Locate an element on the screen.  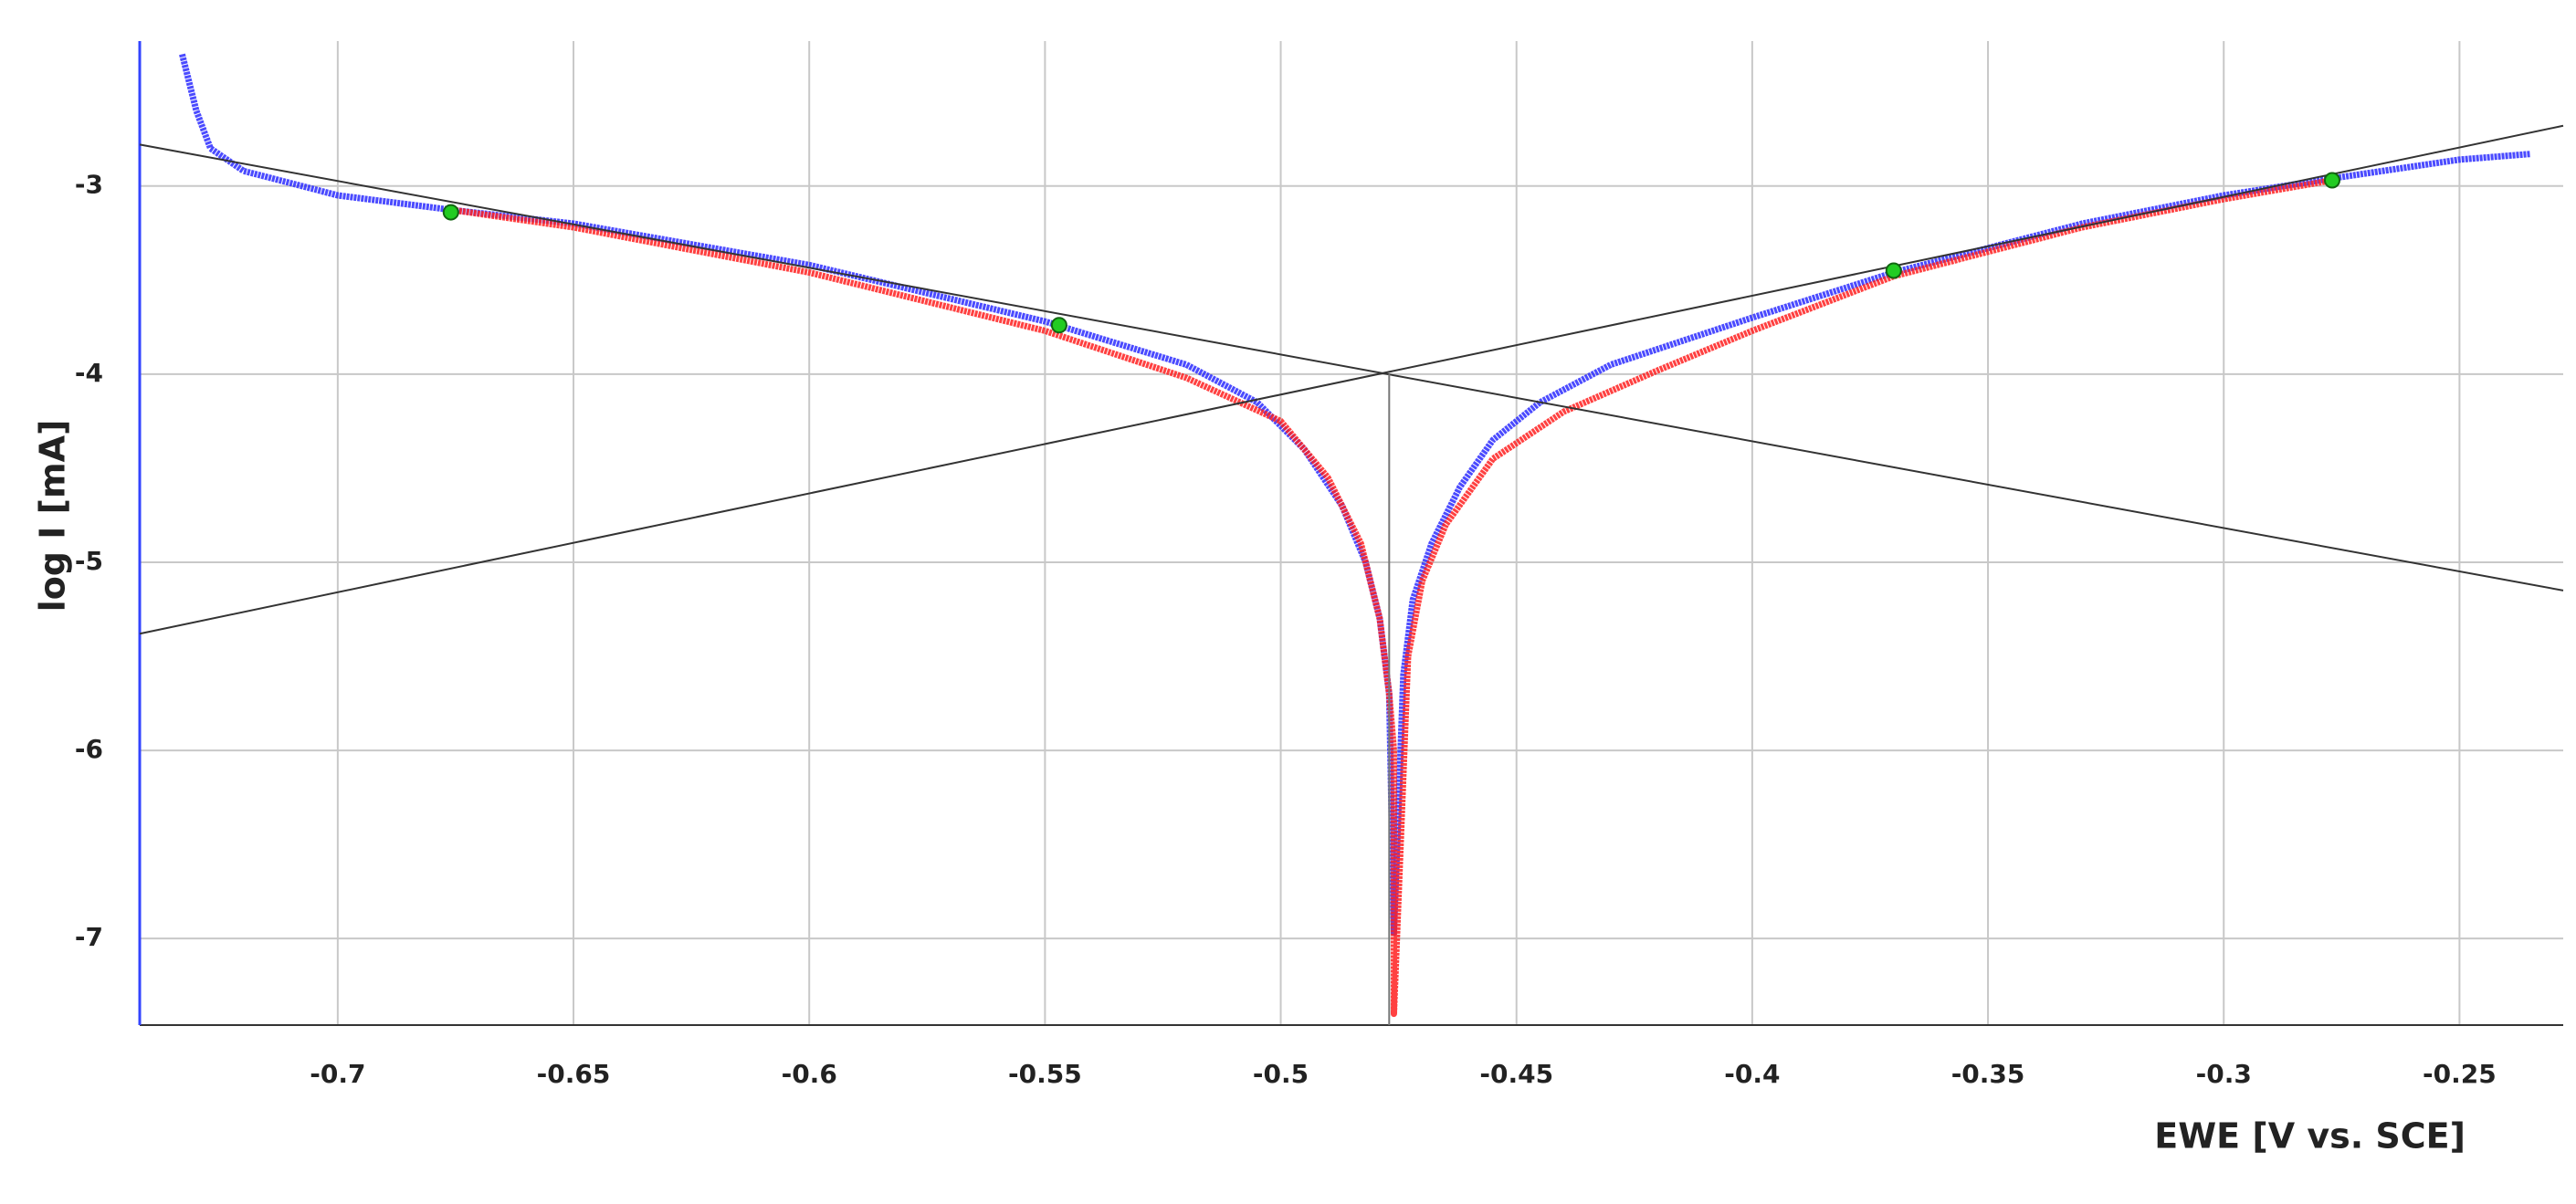
y-tick-label: -5 is located at coordinates (89, 561).